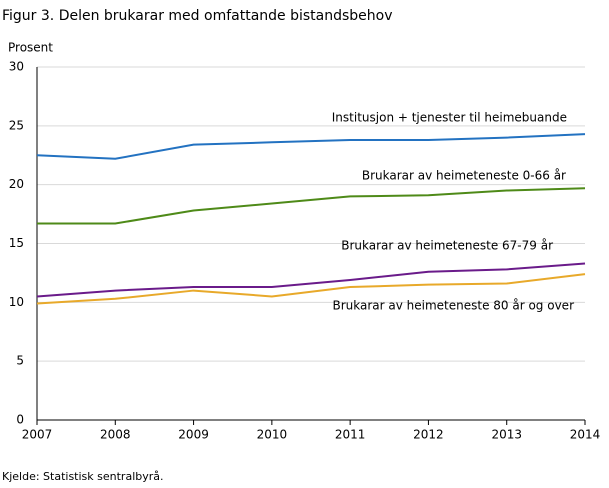  Describe the element at coordinates (16, 125) in the screenshot. I see `y-tick-label: 25` at that location.